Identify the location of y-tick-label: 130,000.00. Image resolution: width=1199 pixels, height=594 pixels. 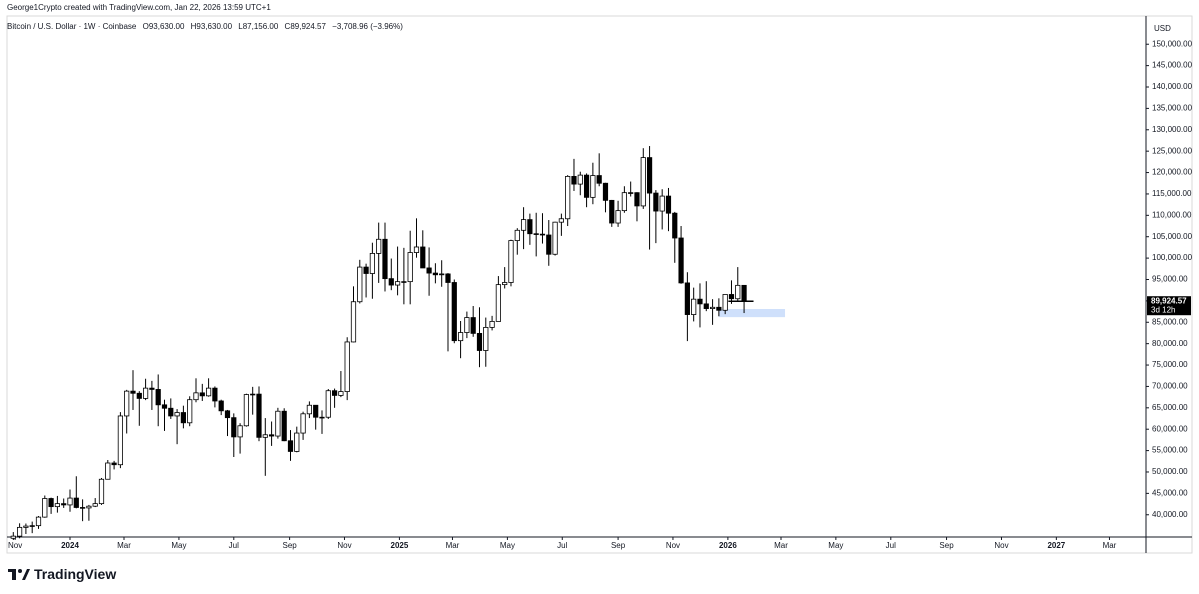
(1172, 129).